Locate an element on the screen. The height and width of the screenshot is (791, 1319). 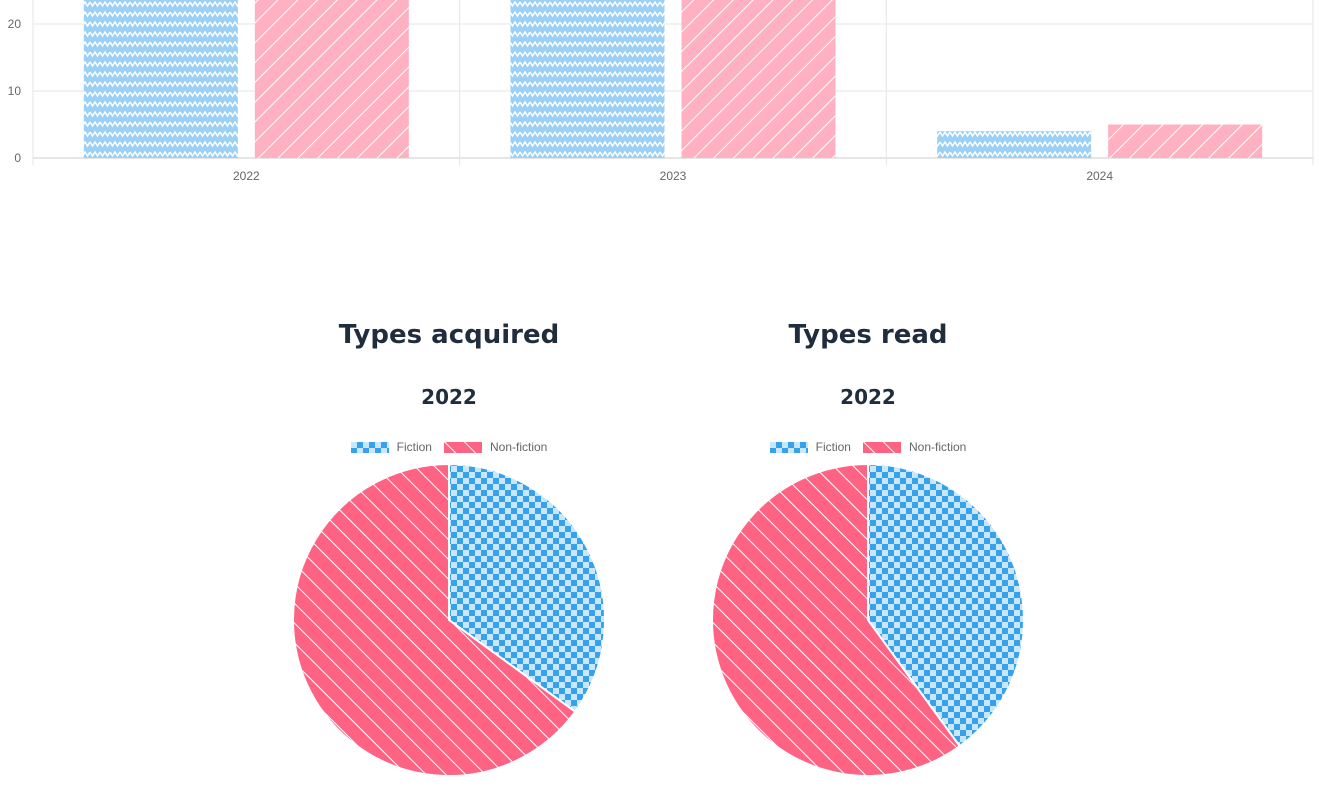
types-acquired-year: 2022 is located at coordinates (449, 397).